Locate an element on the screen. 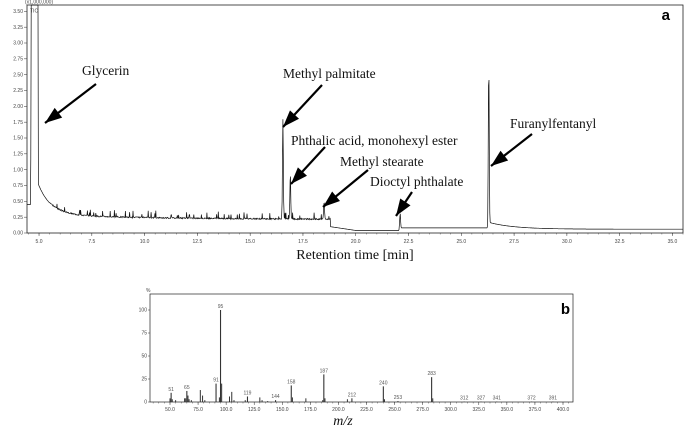 The height and width of the screenshot is (429, 685). y-tick-label-a: 1.75 is located at coordinates (18, 123).